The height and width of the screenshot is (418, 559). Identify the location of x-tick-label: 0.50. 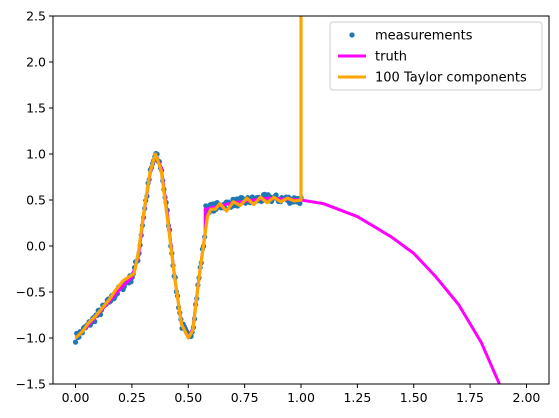
(188, 397).